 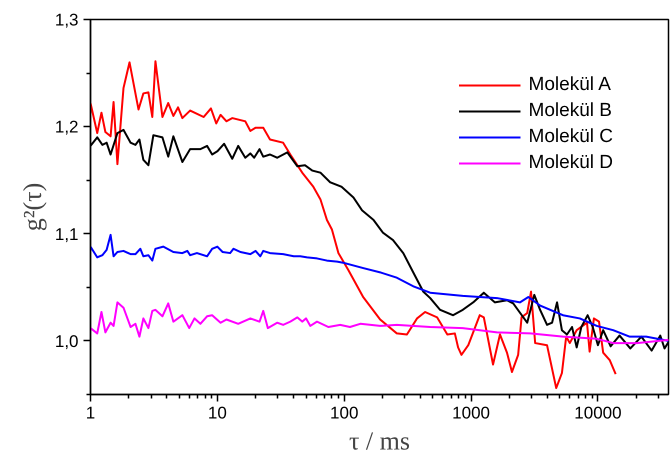 I want to click on x-tick-label: 100, so click(x=344, y=413).